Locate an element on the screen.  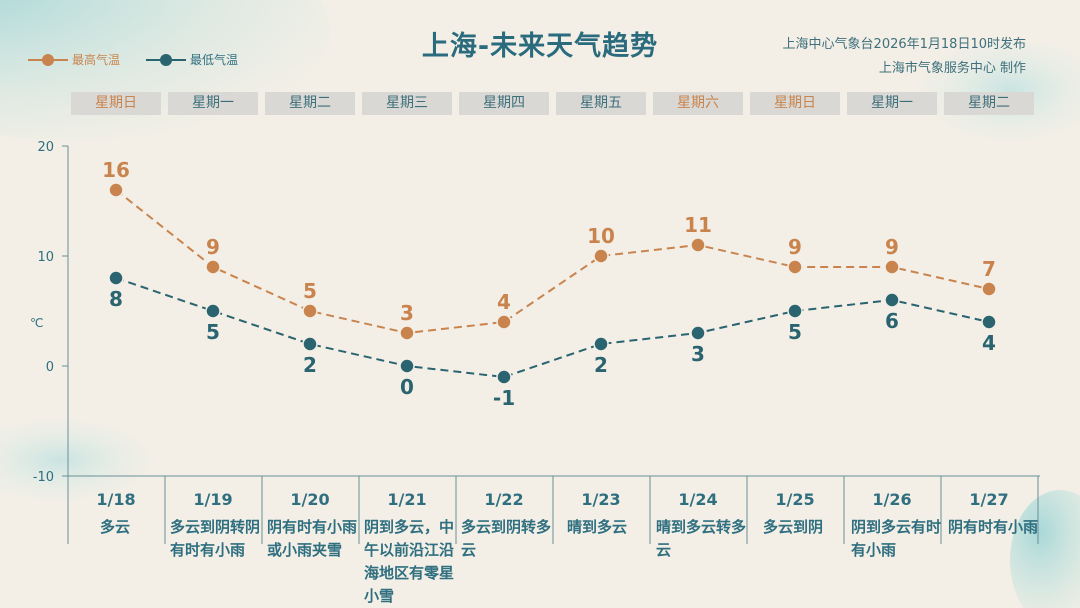
low-temp-label: 3 is located at coordinates (698, 354).